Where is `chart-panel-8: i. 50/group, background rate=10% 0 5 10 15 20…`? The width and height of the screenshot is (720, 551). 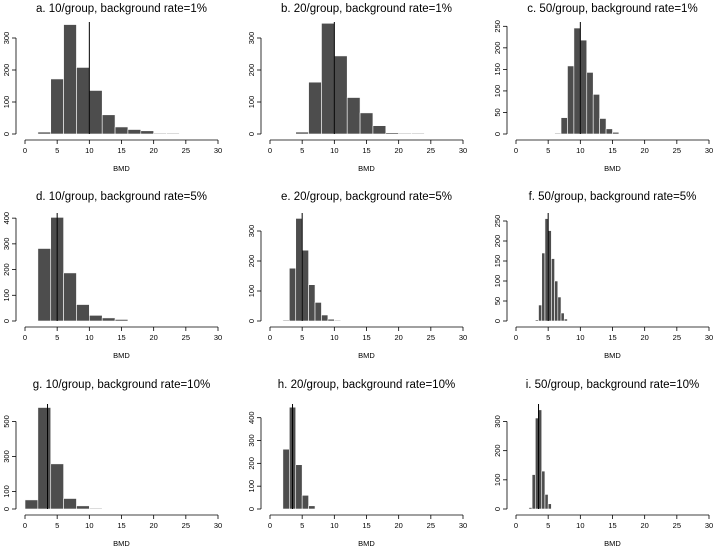 chart-panel-8: i. 50/group, background rate=10% 0 5 10 15 20… is located at coordinates (603, 463).